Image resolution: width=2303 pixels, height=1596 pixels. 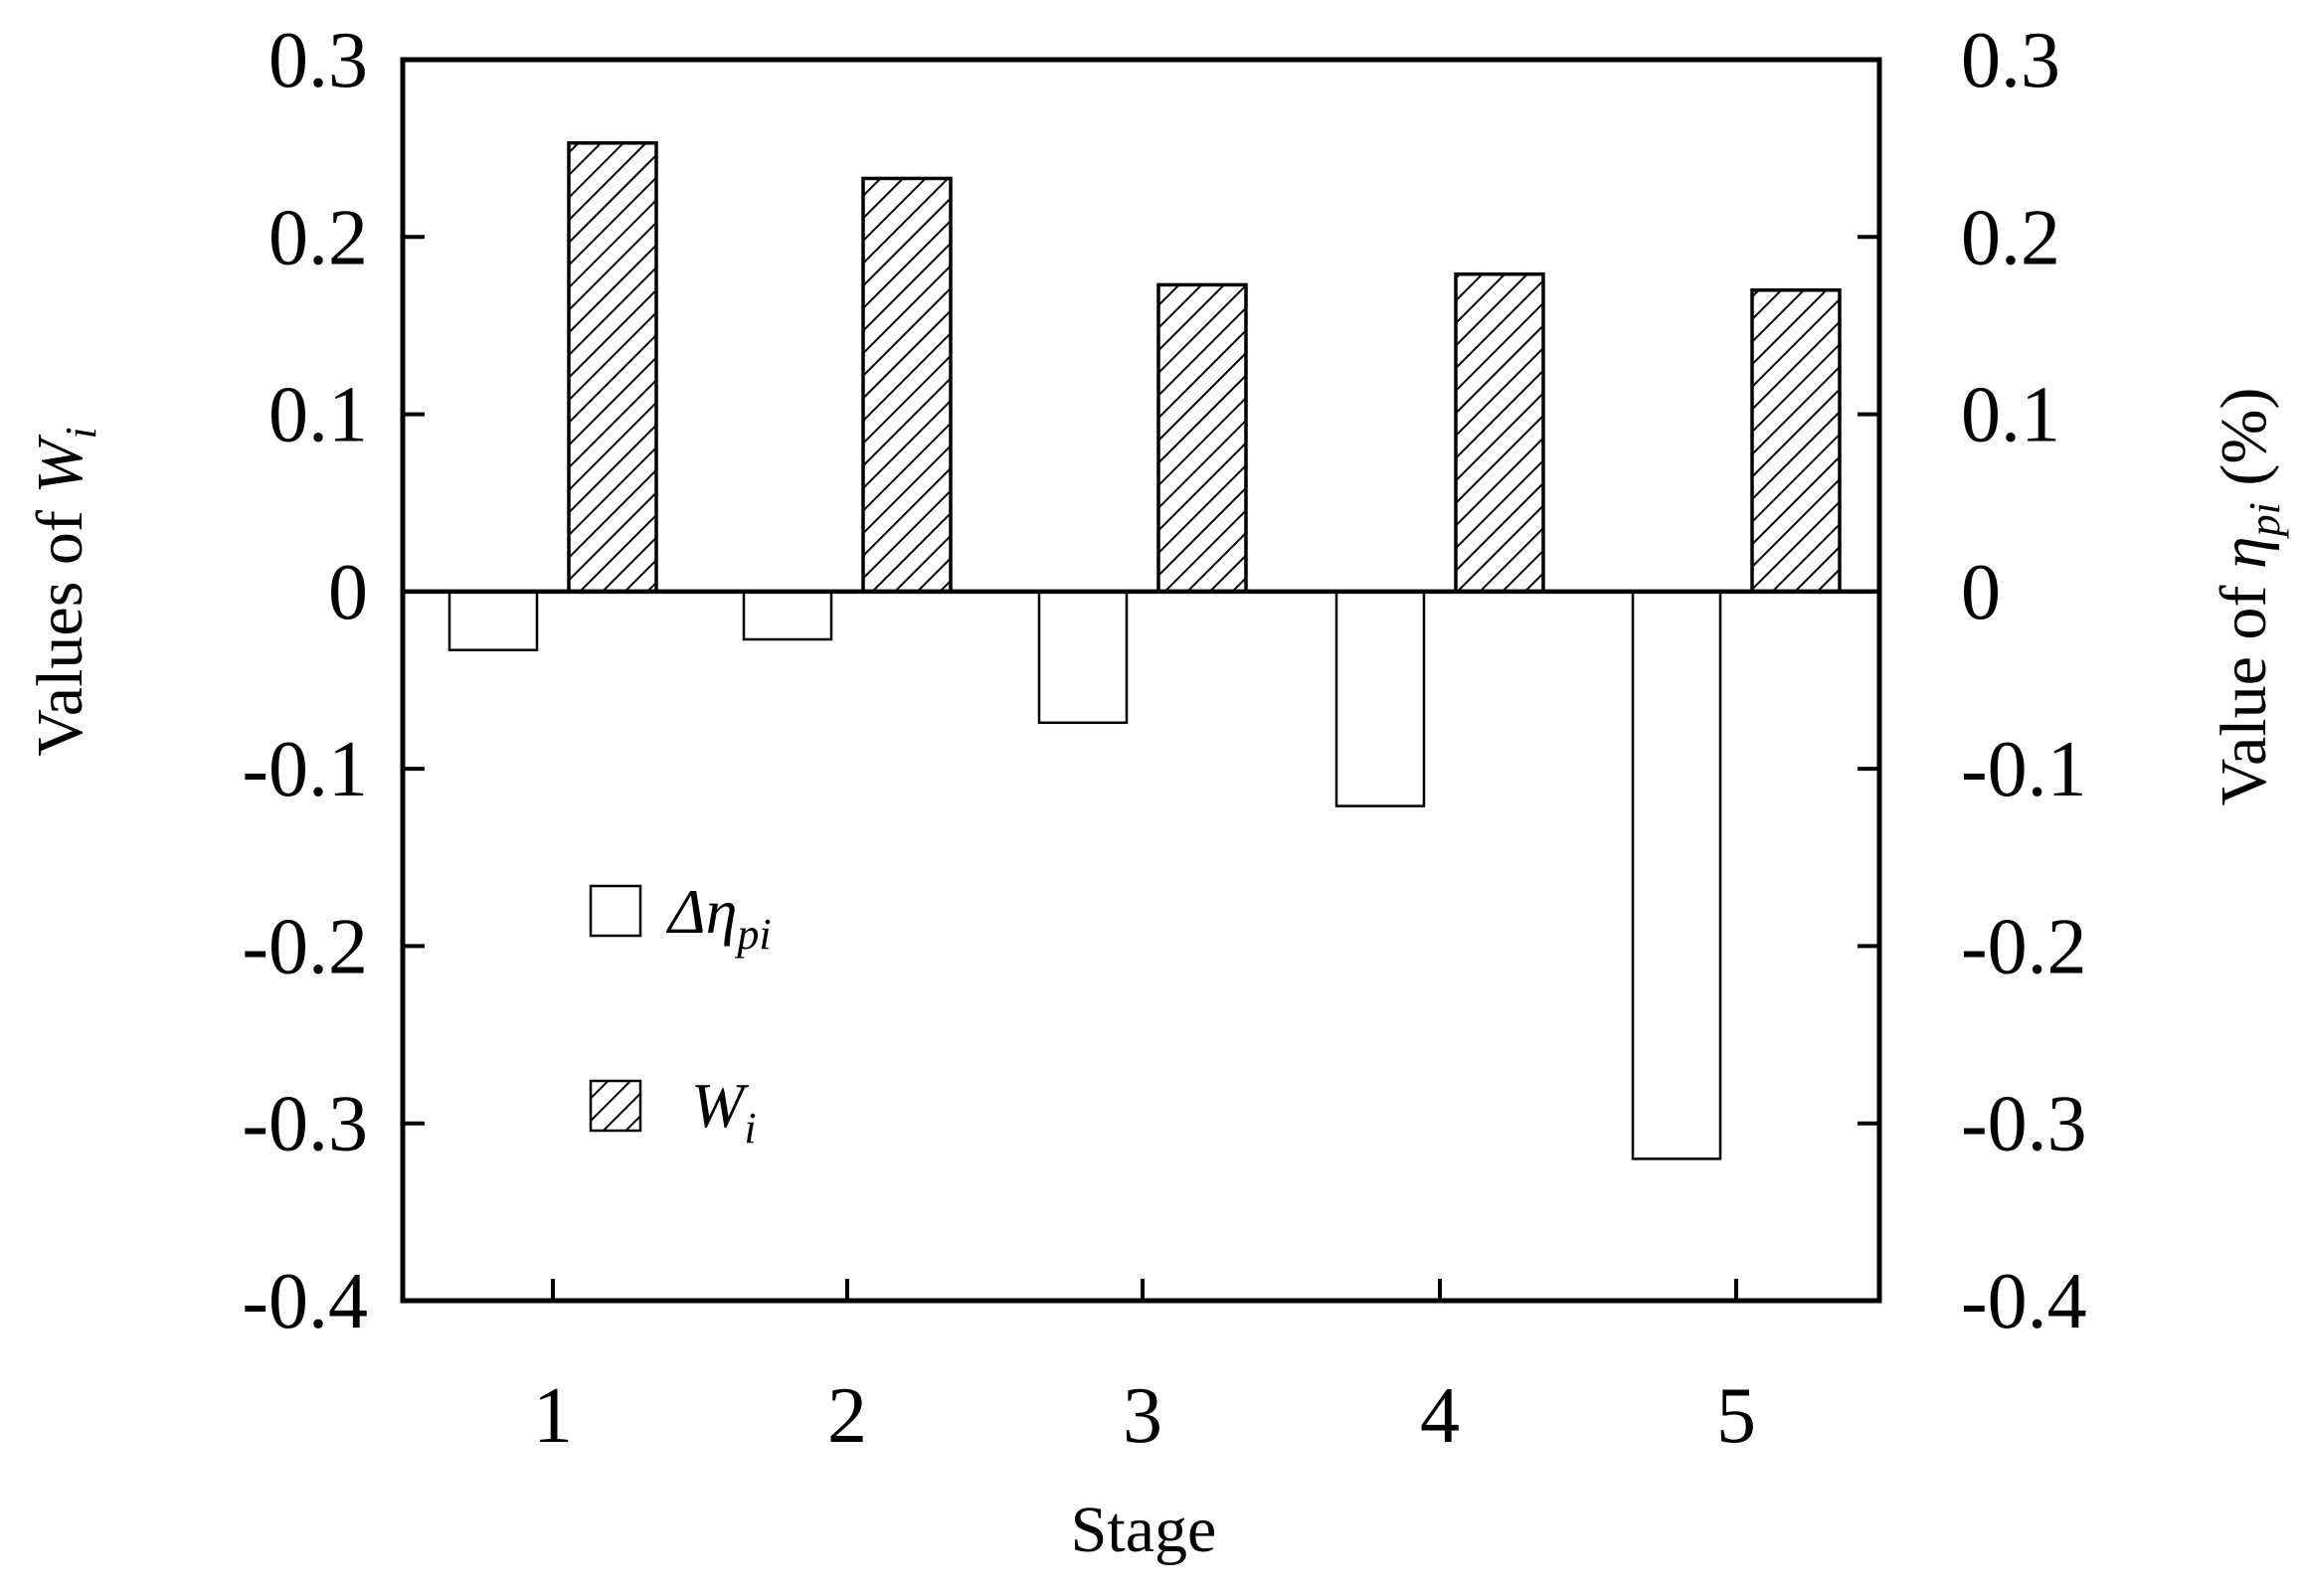 I want to click on y-tick-label-left: -0.2, so click(x=305, y=947).